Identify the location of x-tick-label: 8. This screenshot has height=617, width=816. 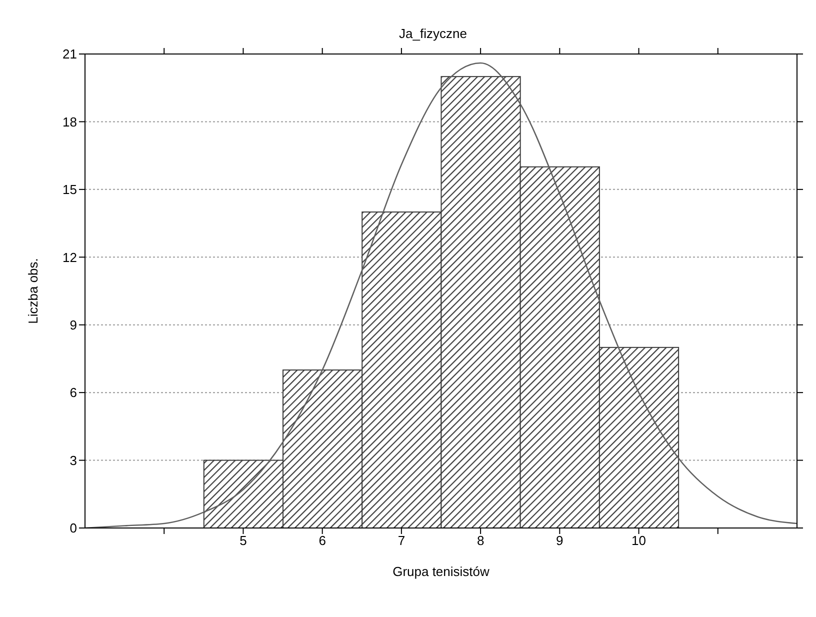
(480, 540).